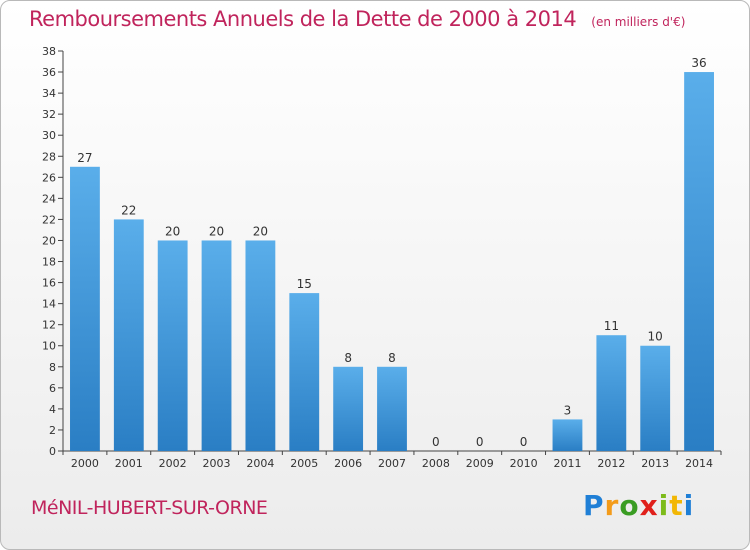  Describe the element at coordinates (304, 284) in the screenshot. I see `data-label: 15` at that location.